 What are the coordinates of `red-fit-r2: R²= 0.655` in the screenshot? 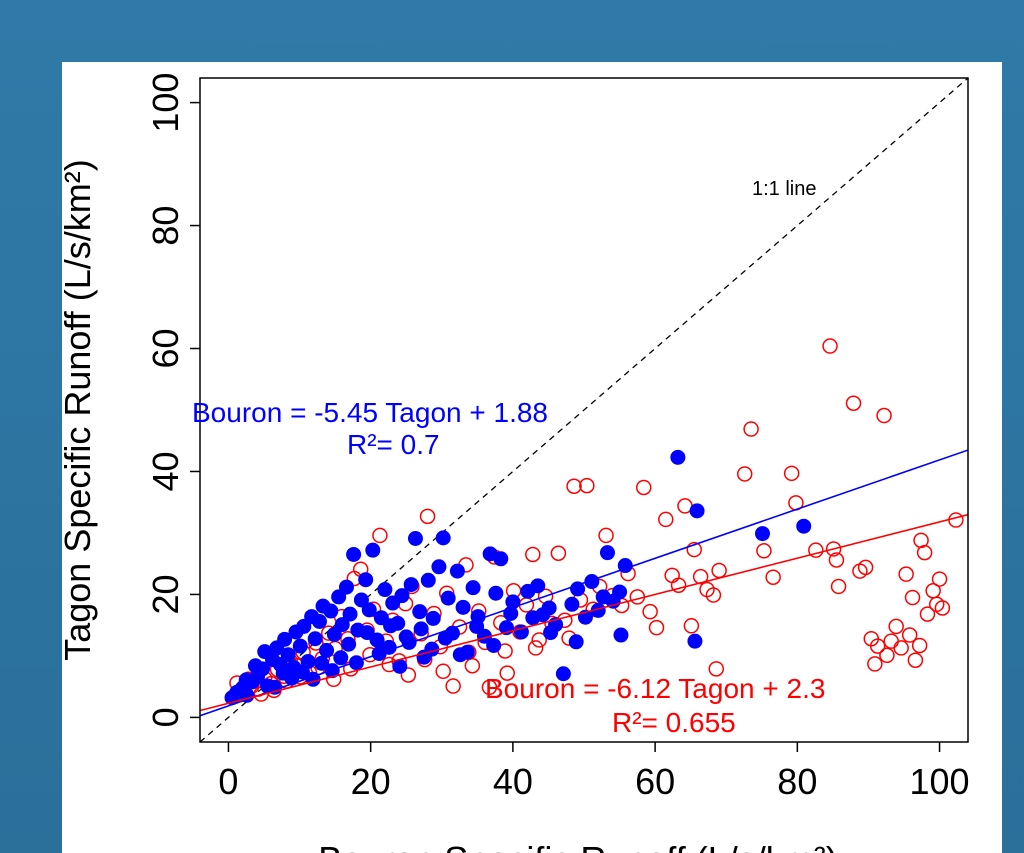 It's located at (674, 722).